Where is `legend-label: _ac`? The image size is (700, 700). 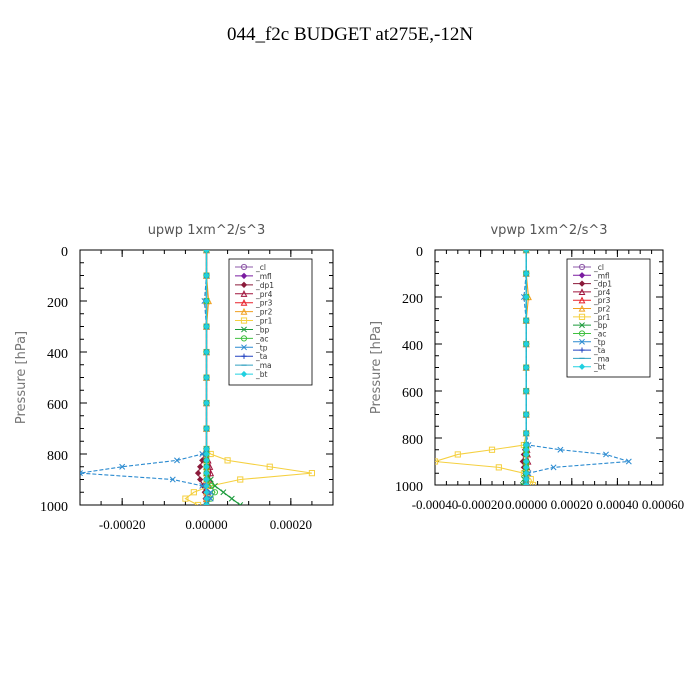
legend-label: _ac is located at coordinates (599, 333).